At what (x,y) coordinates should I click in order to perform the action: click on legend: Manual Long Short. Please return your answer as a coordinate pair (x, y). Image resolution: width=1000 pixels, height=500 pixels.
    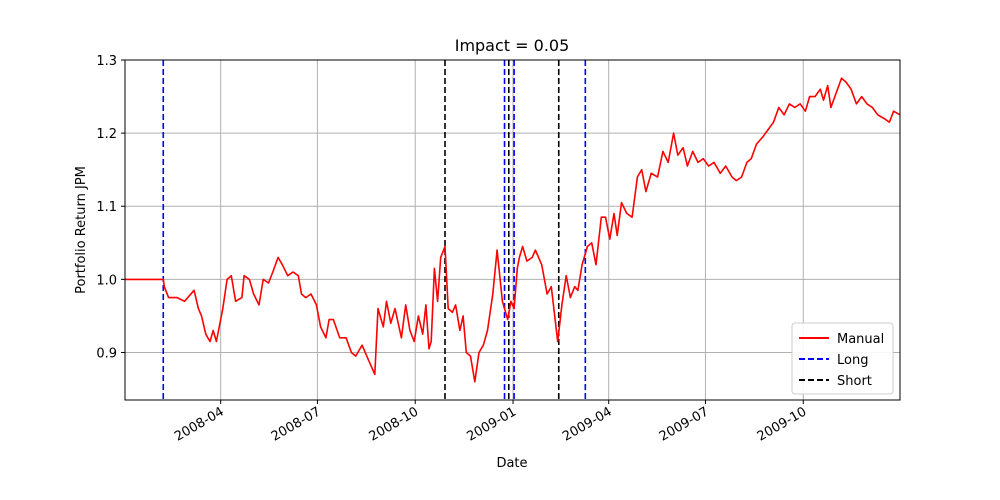
    Looking at the image, I should click on (842, 358).